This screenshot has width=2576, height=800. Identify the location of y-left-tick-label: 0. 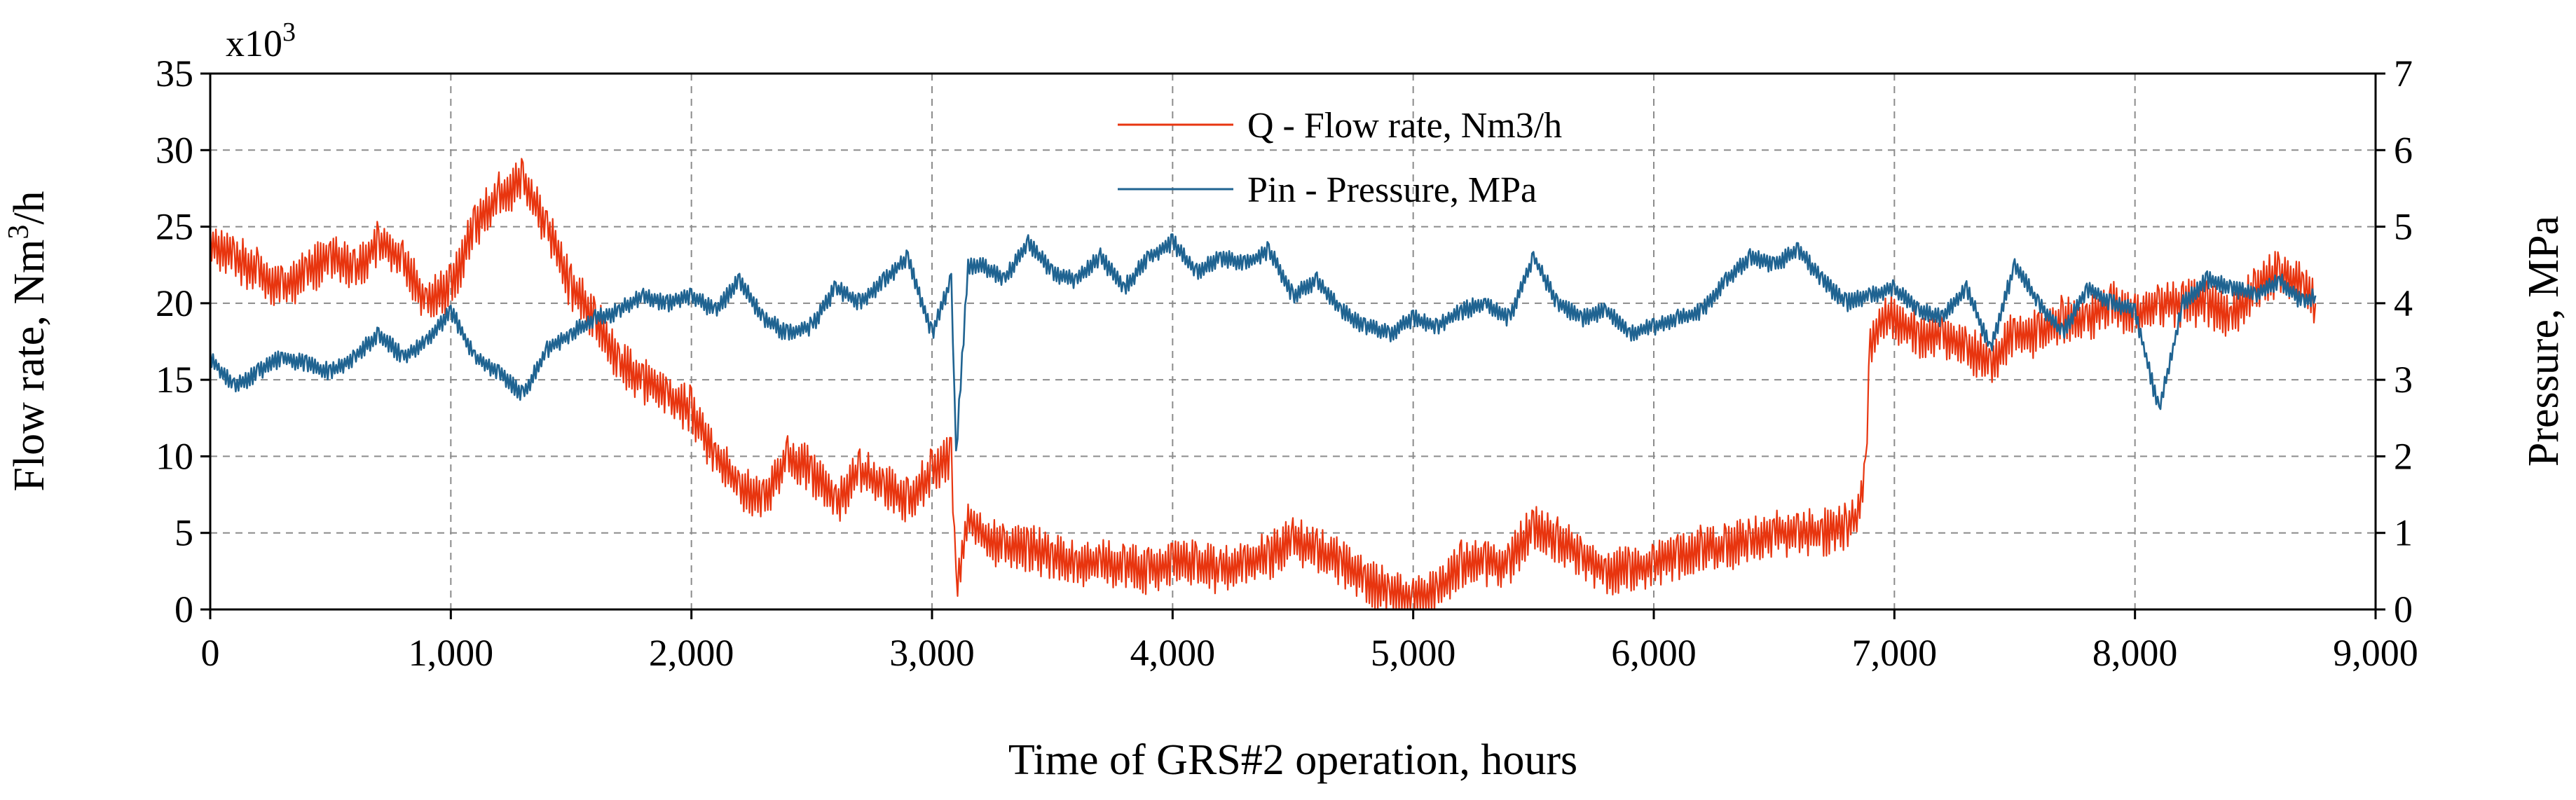
(183, 609).